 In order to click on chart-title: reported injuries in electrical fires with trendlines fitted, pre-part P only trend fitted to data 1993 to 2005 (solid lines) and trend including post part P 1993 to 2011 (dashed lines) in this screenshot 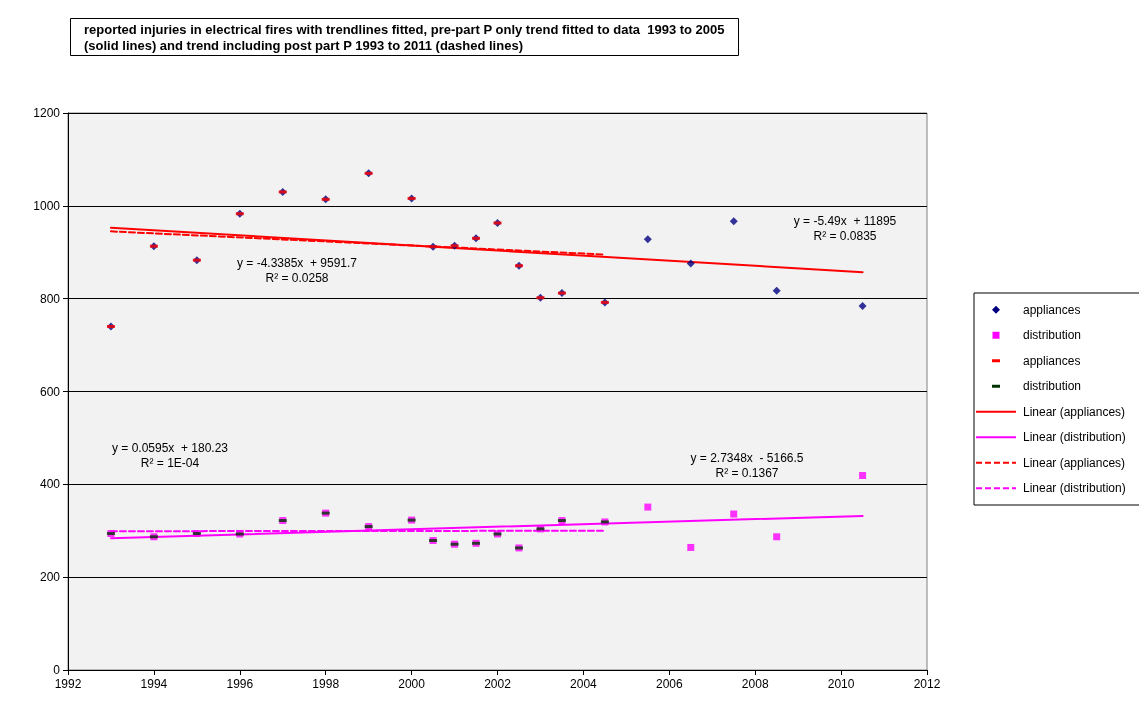, I will do `click(404, 37)`.